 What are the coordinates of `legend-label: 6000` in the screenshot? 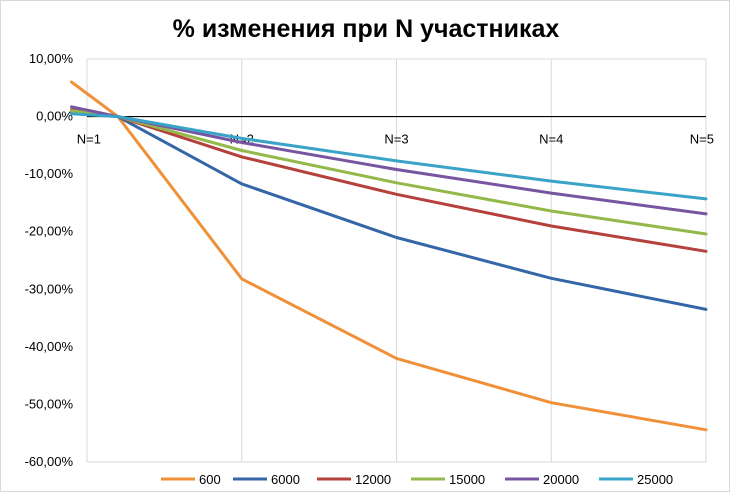 It's located at (285, 479).